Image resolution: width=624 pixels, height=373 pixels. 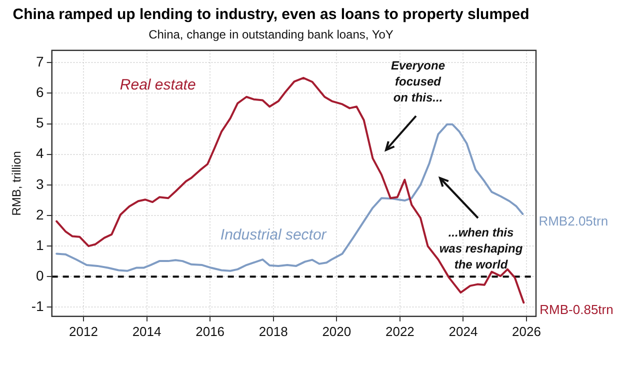 I want to click on y-axis-title: RMB, trillion, so click(x=17, y=183).